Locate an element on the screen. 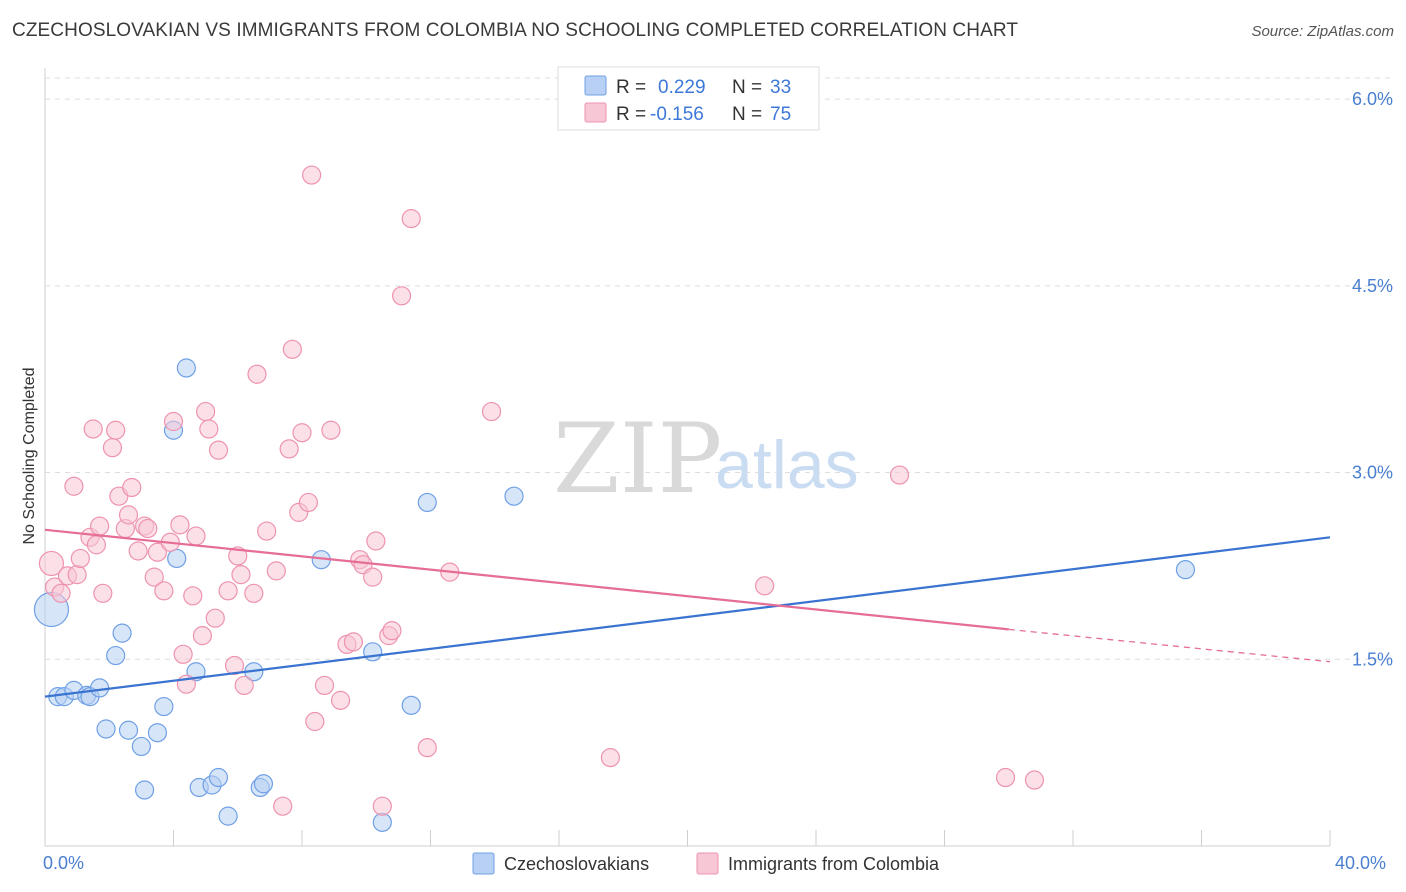  y-axis-label: No Schooling Completed is located at coordinates (29, 456).